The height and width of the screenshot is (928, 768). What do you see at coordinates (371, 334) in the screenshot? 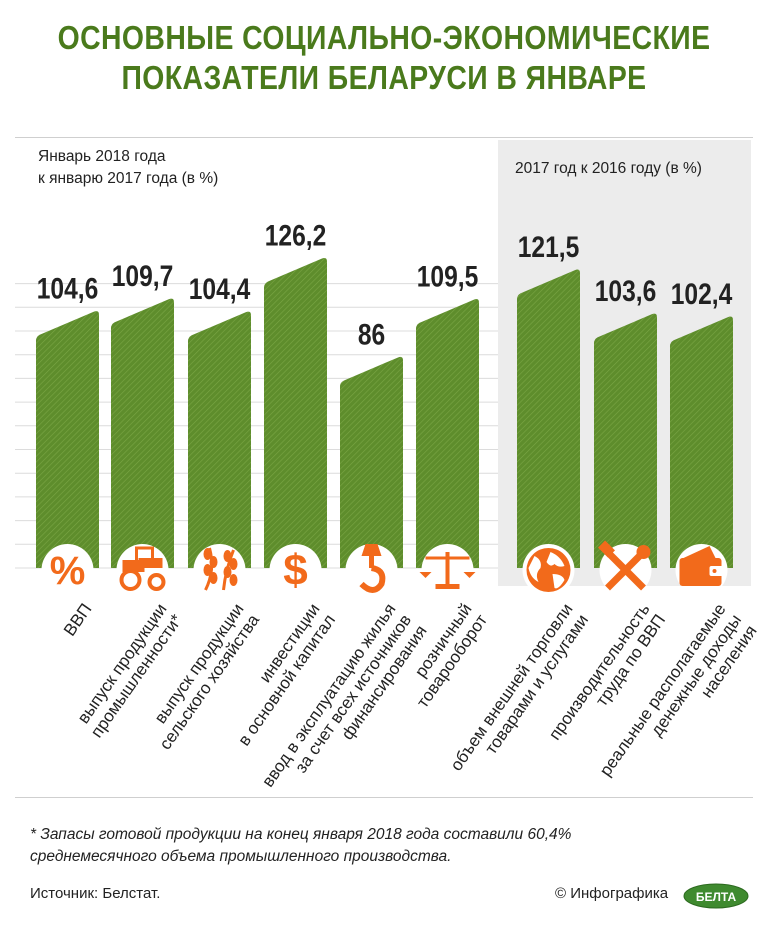
I see `value-label: 86` at bounding box center [371, 334].